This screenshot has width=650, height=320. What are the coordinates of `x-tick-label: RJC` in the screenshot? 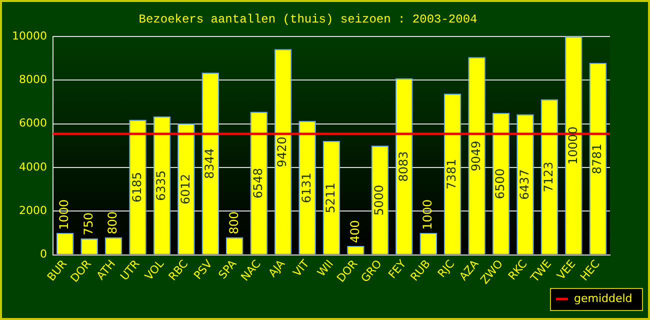 It's located at (446, 268).